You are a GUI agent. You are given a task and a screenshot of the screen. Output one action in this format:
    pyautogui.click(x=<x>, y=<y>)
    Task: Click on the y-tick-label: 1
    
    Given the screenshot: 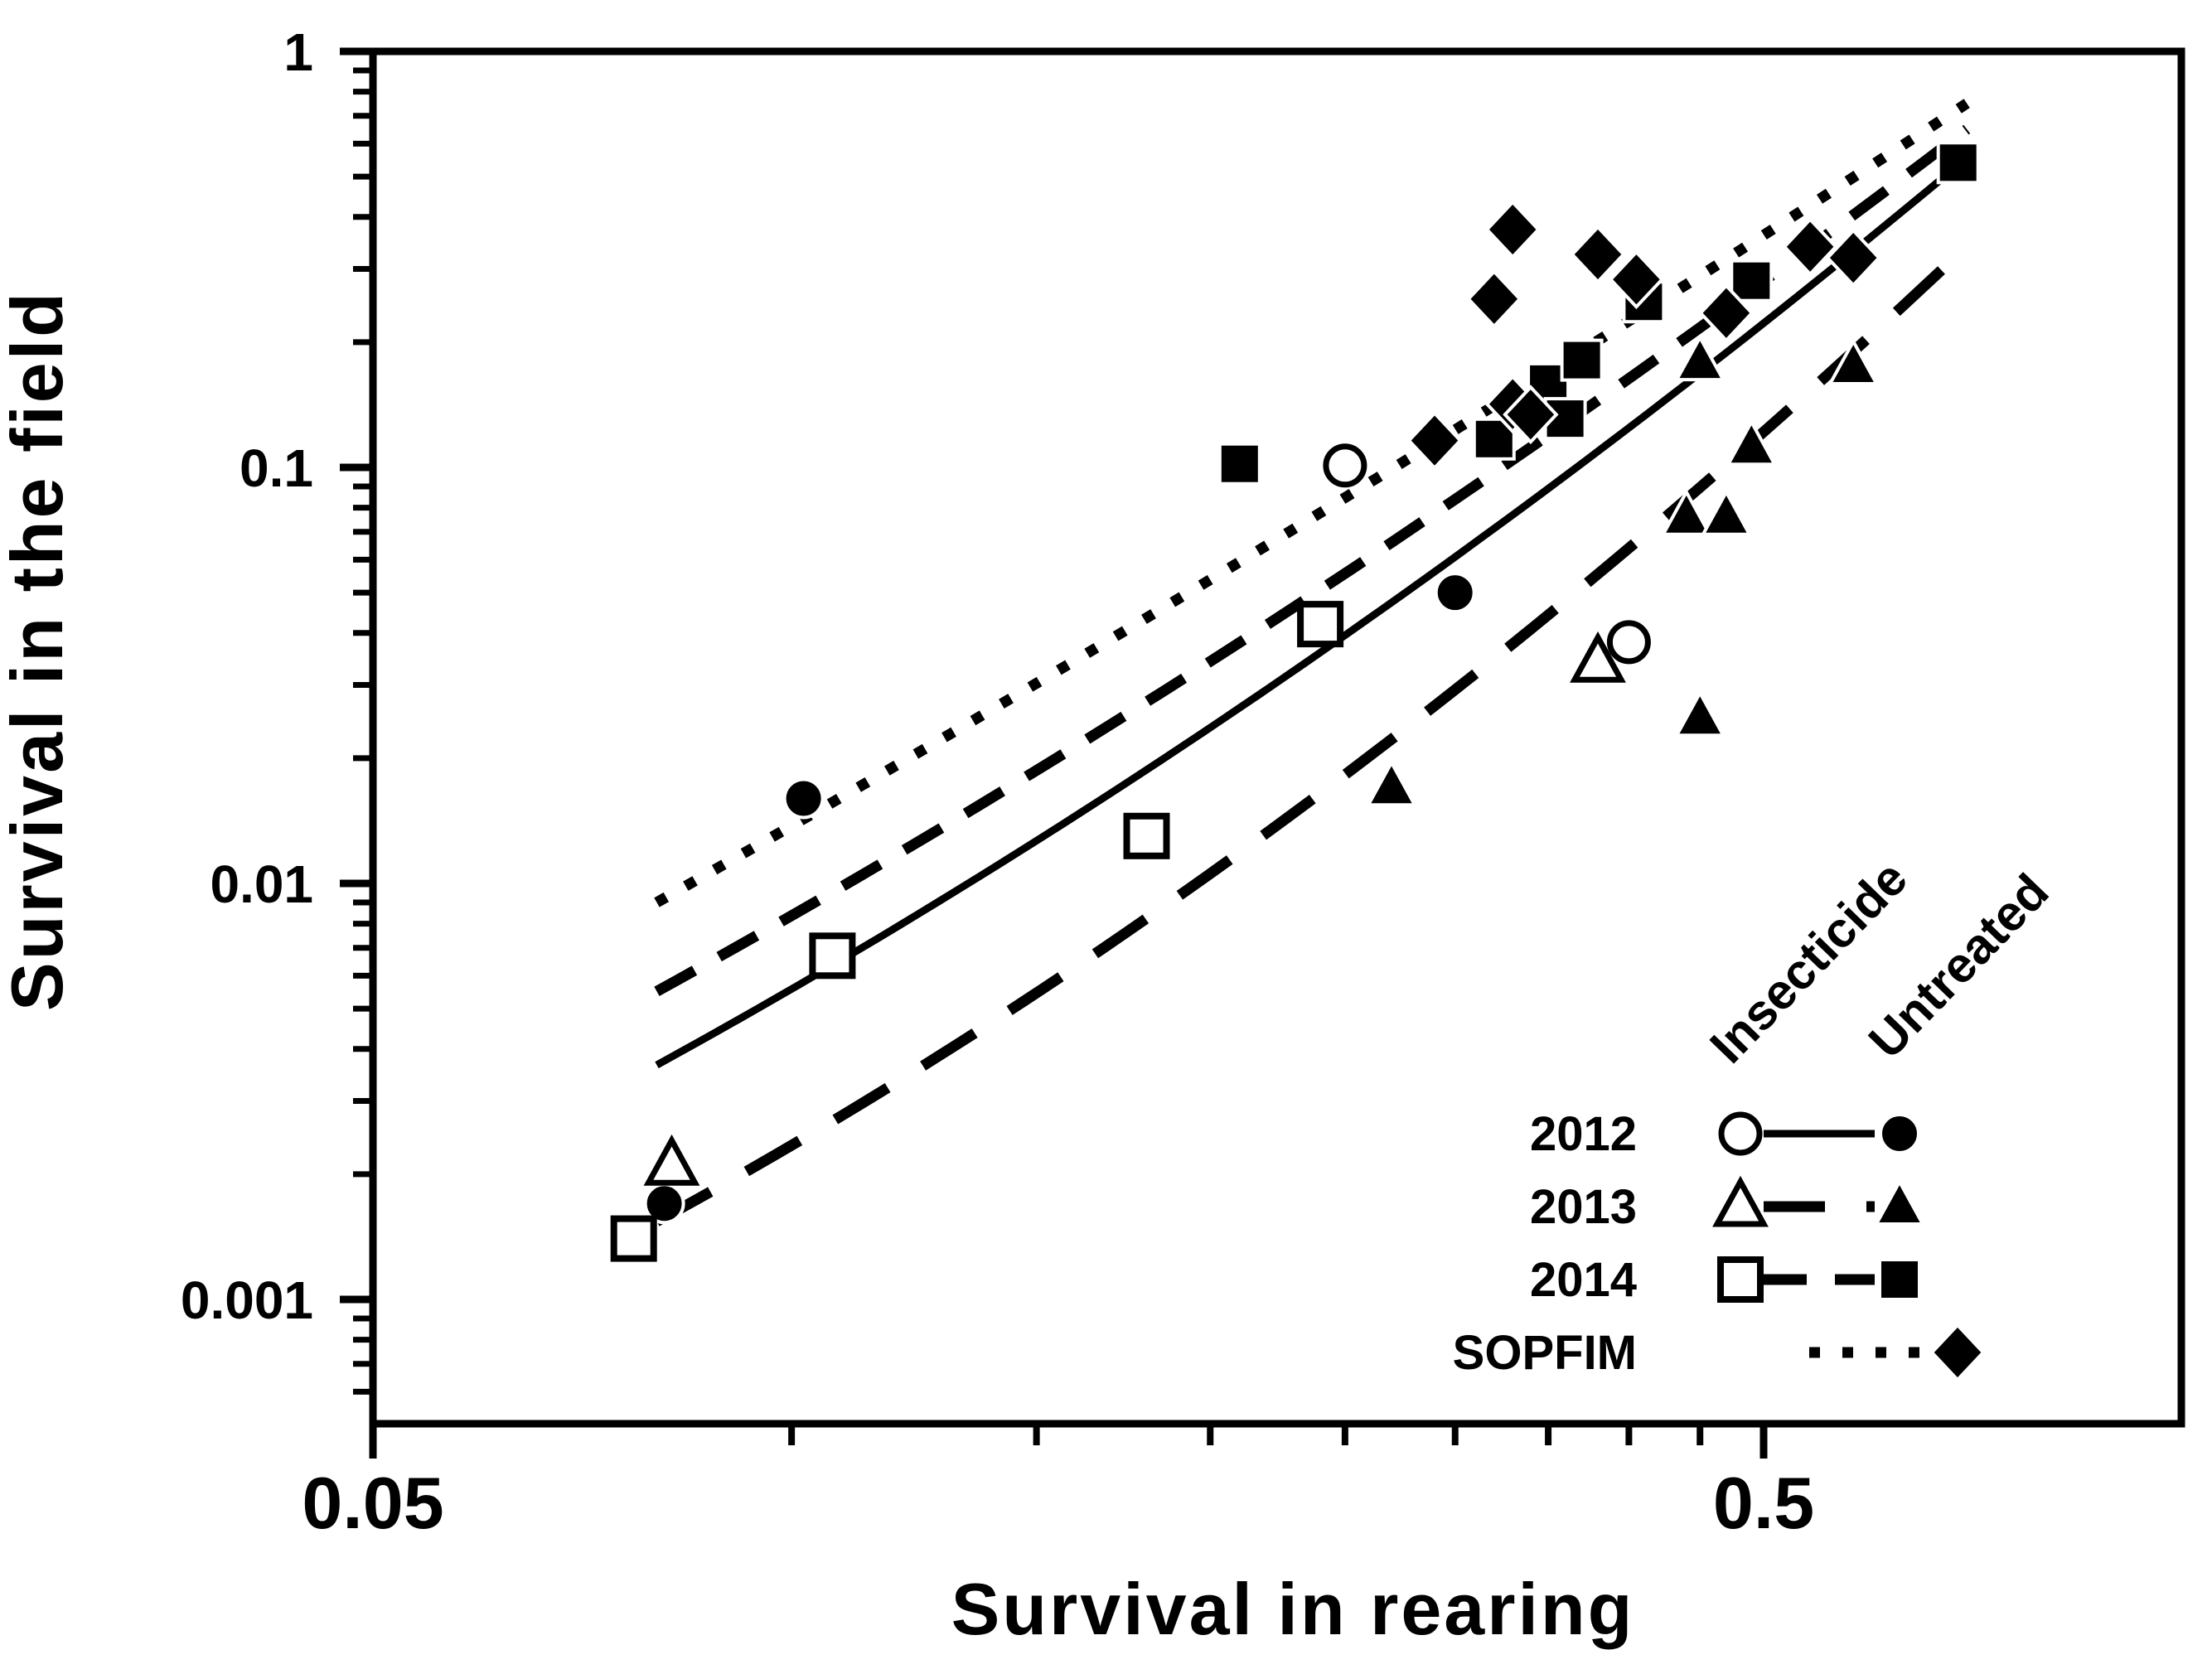 What is the action you would take?
    pyautogui.click(x=298, y=52)
    